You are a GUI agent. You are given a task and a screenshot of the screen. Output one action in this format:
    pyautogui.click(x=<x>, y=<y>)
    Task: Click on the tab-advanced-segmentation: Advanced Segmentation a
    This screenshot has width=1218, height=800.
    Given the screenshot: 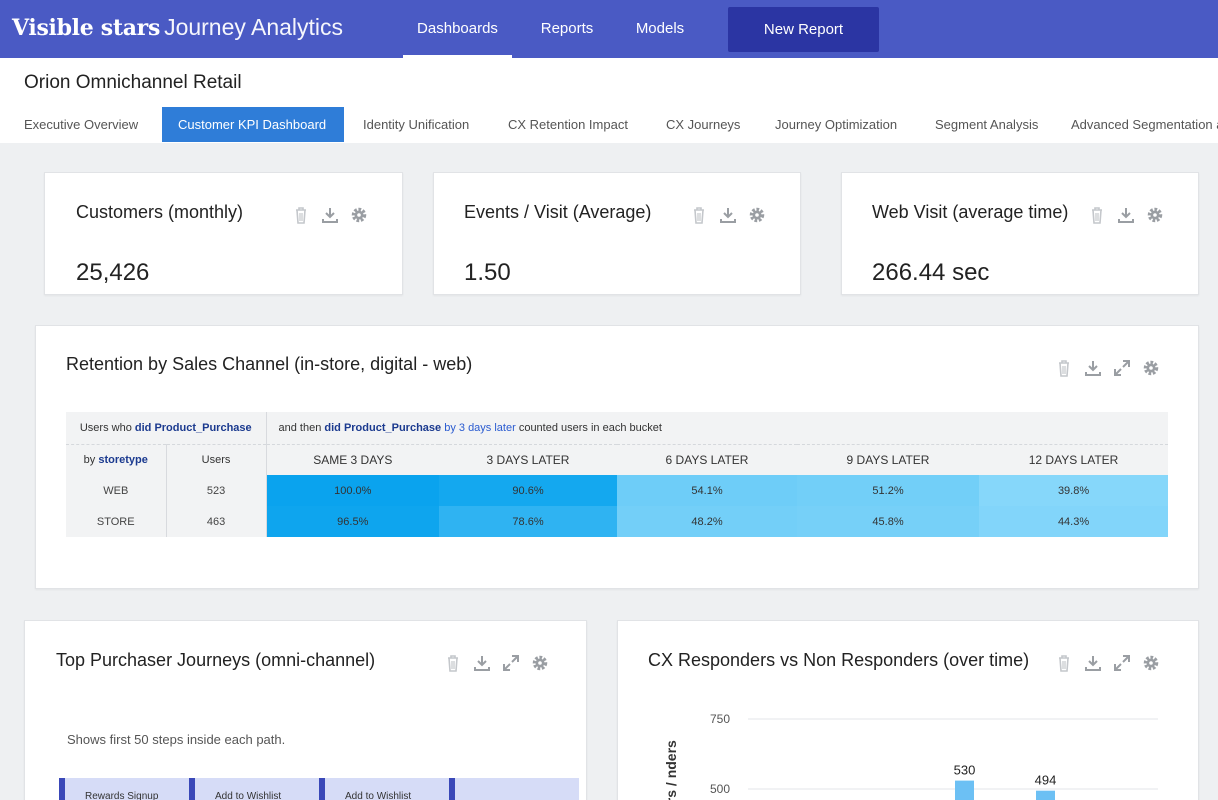 What is the action you would take?
    pyautogui.click(x=1144, y=124)
    